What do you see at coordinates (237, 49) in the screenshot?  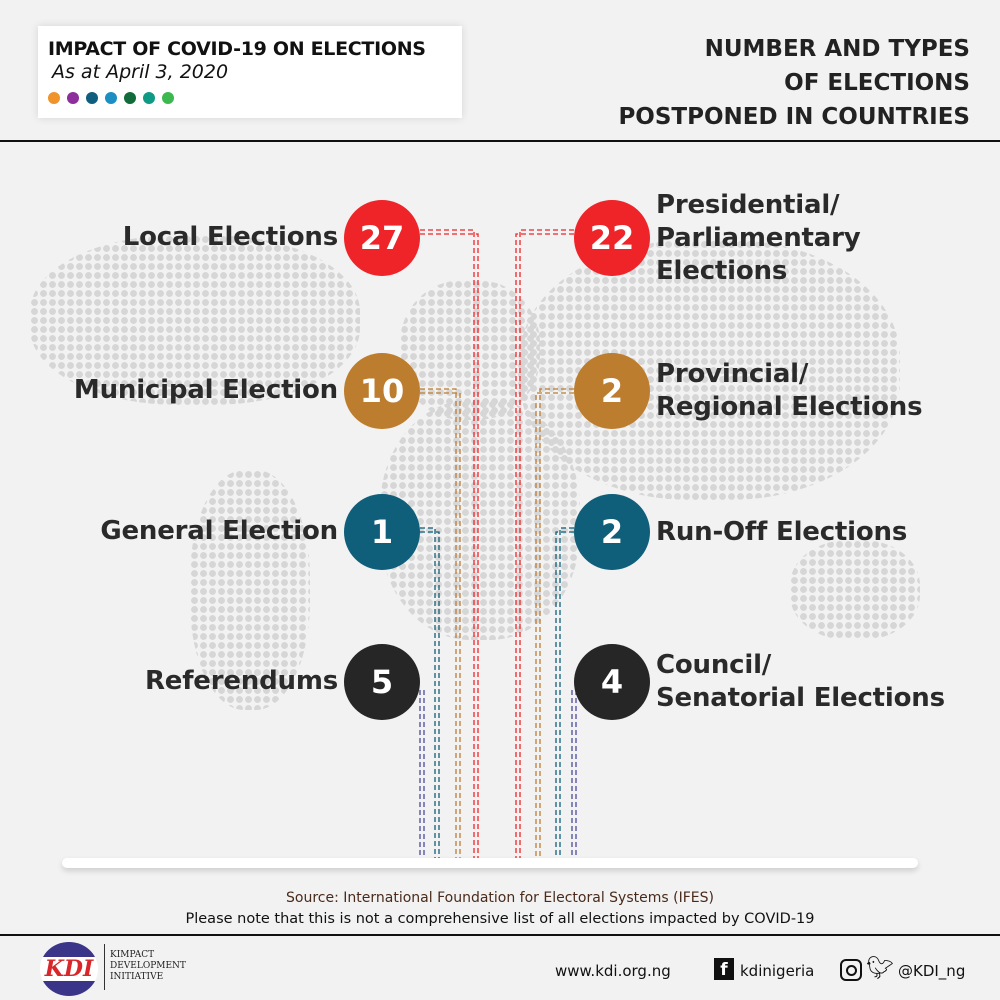 I see `infographic-title: IMPACT OF COVID-19 ON ELECTIONS` at bounding box center [237, 49].